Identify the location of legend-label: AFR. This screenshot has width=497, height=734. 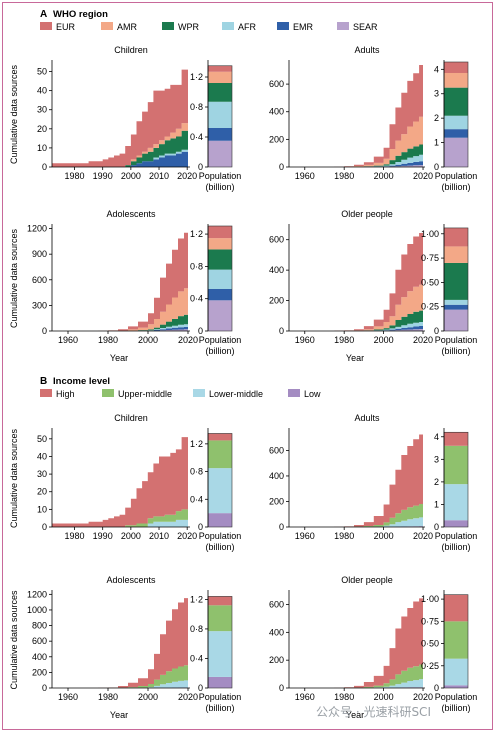
(247, 27).